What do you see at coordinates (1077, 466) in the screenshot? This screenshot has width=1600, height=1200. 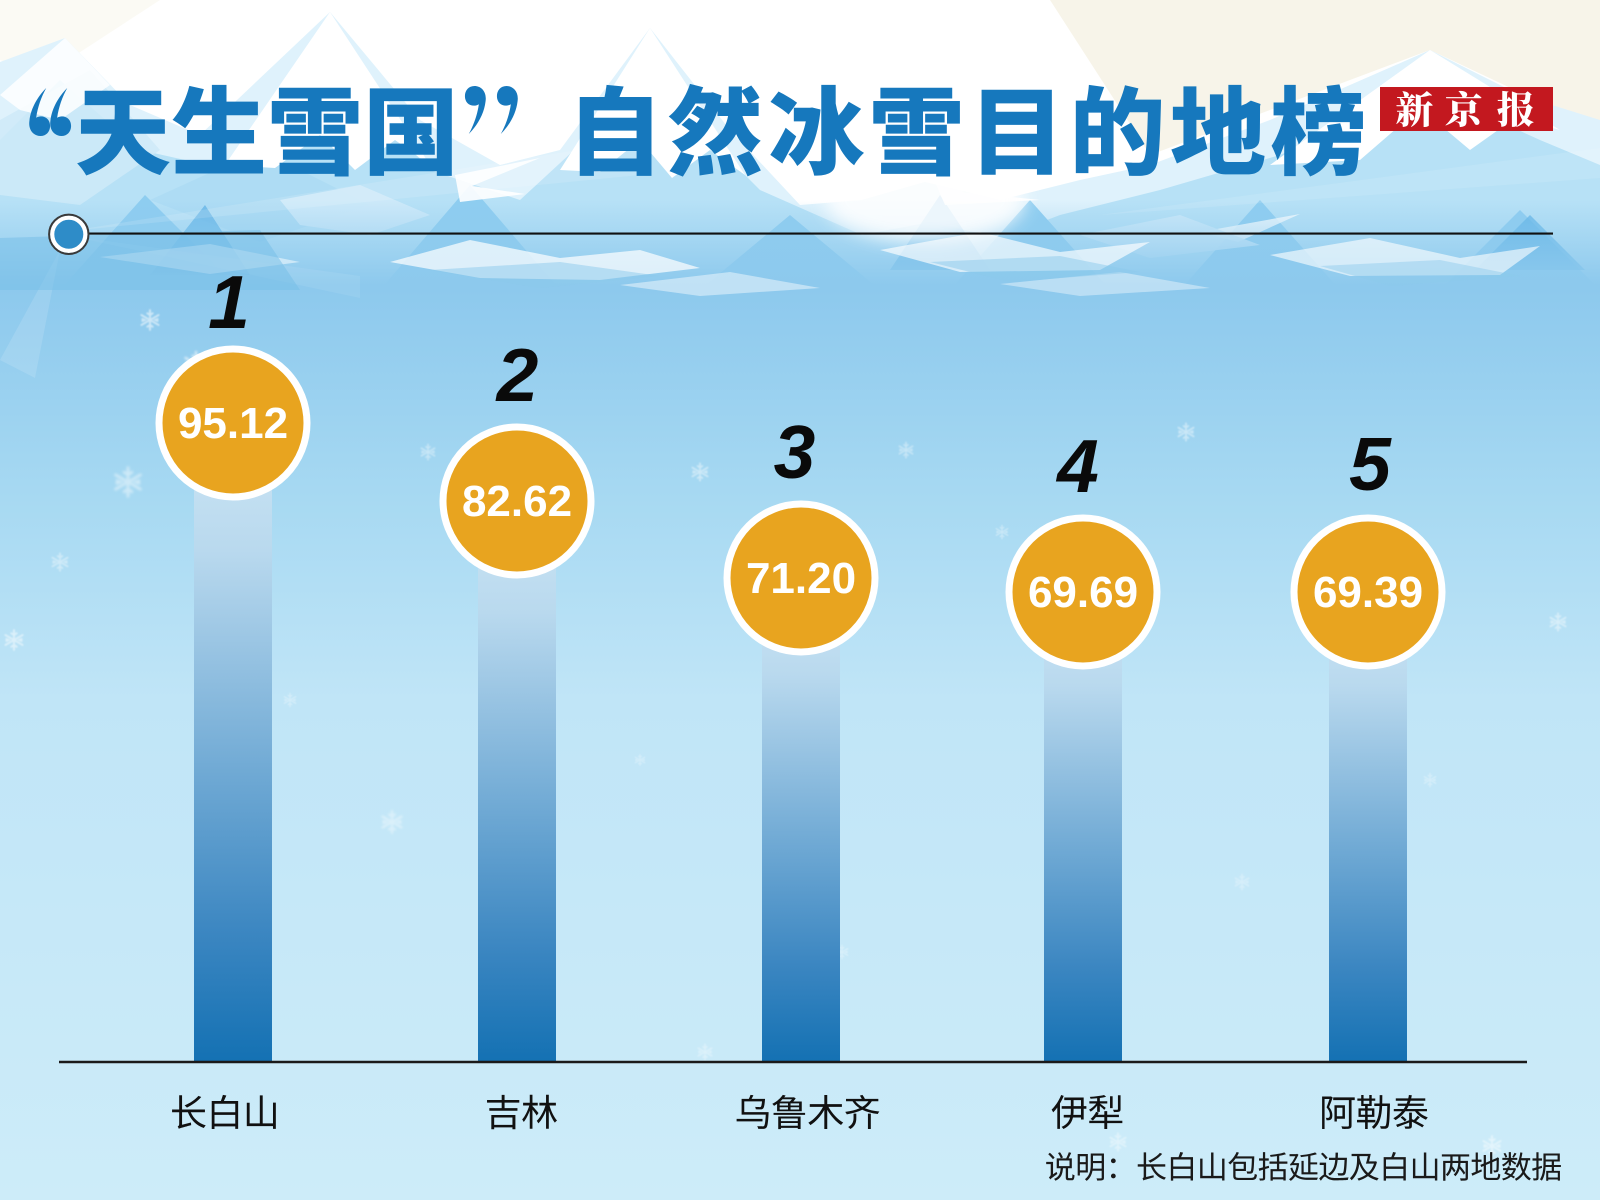 I see `svg-text: 4` at bounding box center [1077, 466].